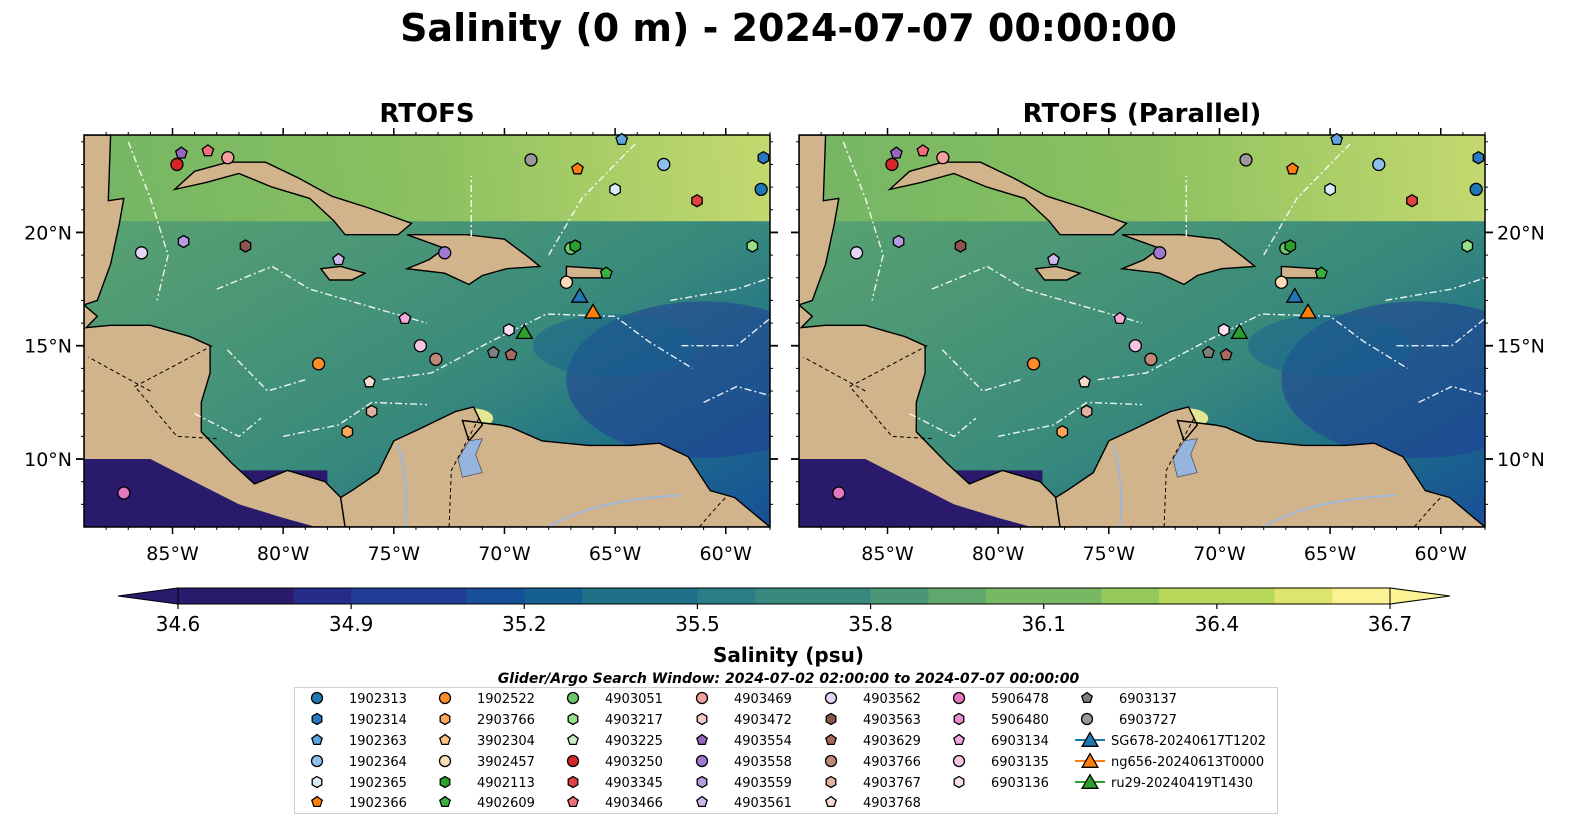 The height and width of the screenshot is (829, 1577). What do you see at coordinates (1020, 699) in the screenshot?
I see `legend-label: 5906478` at bounding box center [1020, 699].